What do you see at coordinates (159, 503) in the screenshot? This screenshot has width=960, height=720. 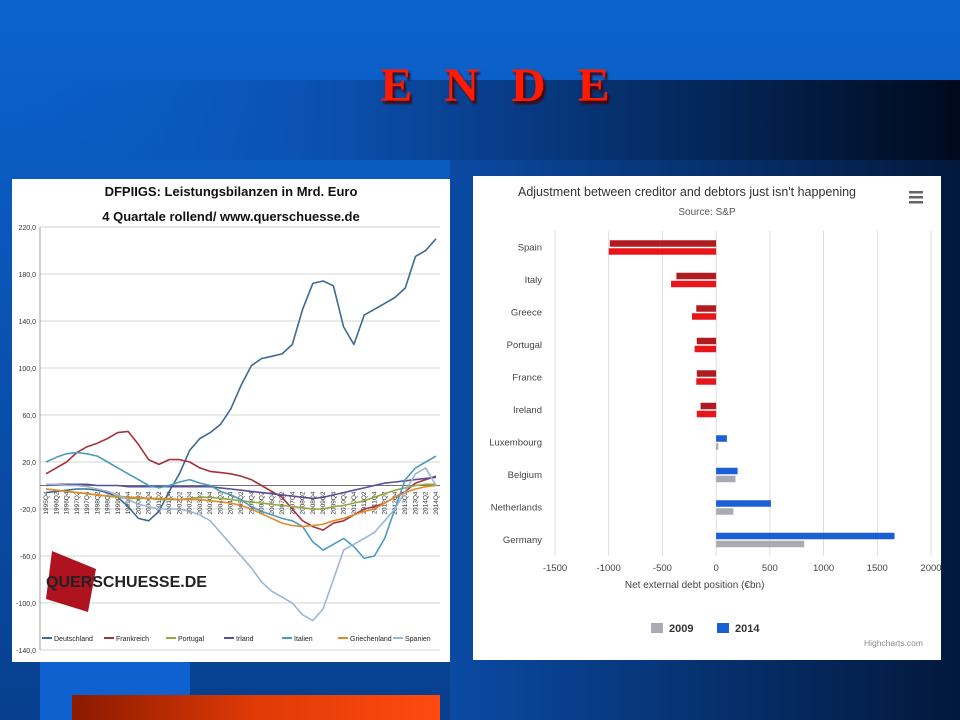 I see `x-tick-label: 2001Q2` at bounding box center [159, 503].